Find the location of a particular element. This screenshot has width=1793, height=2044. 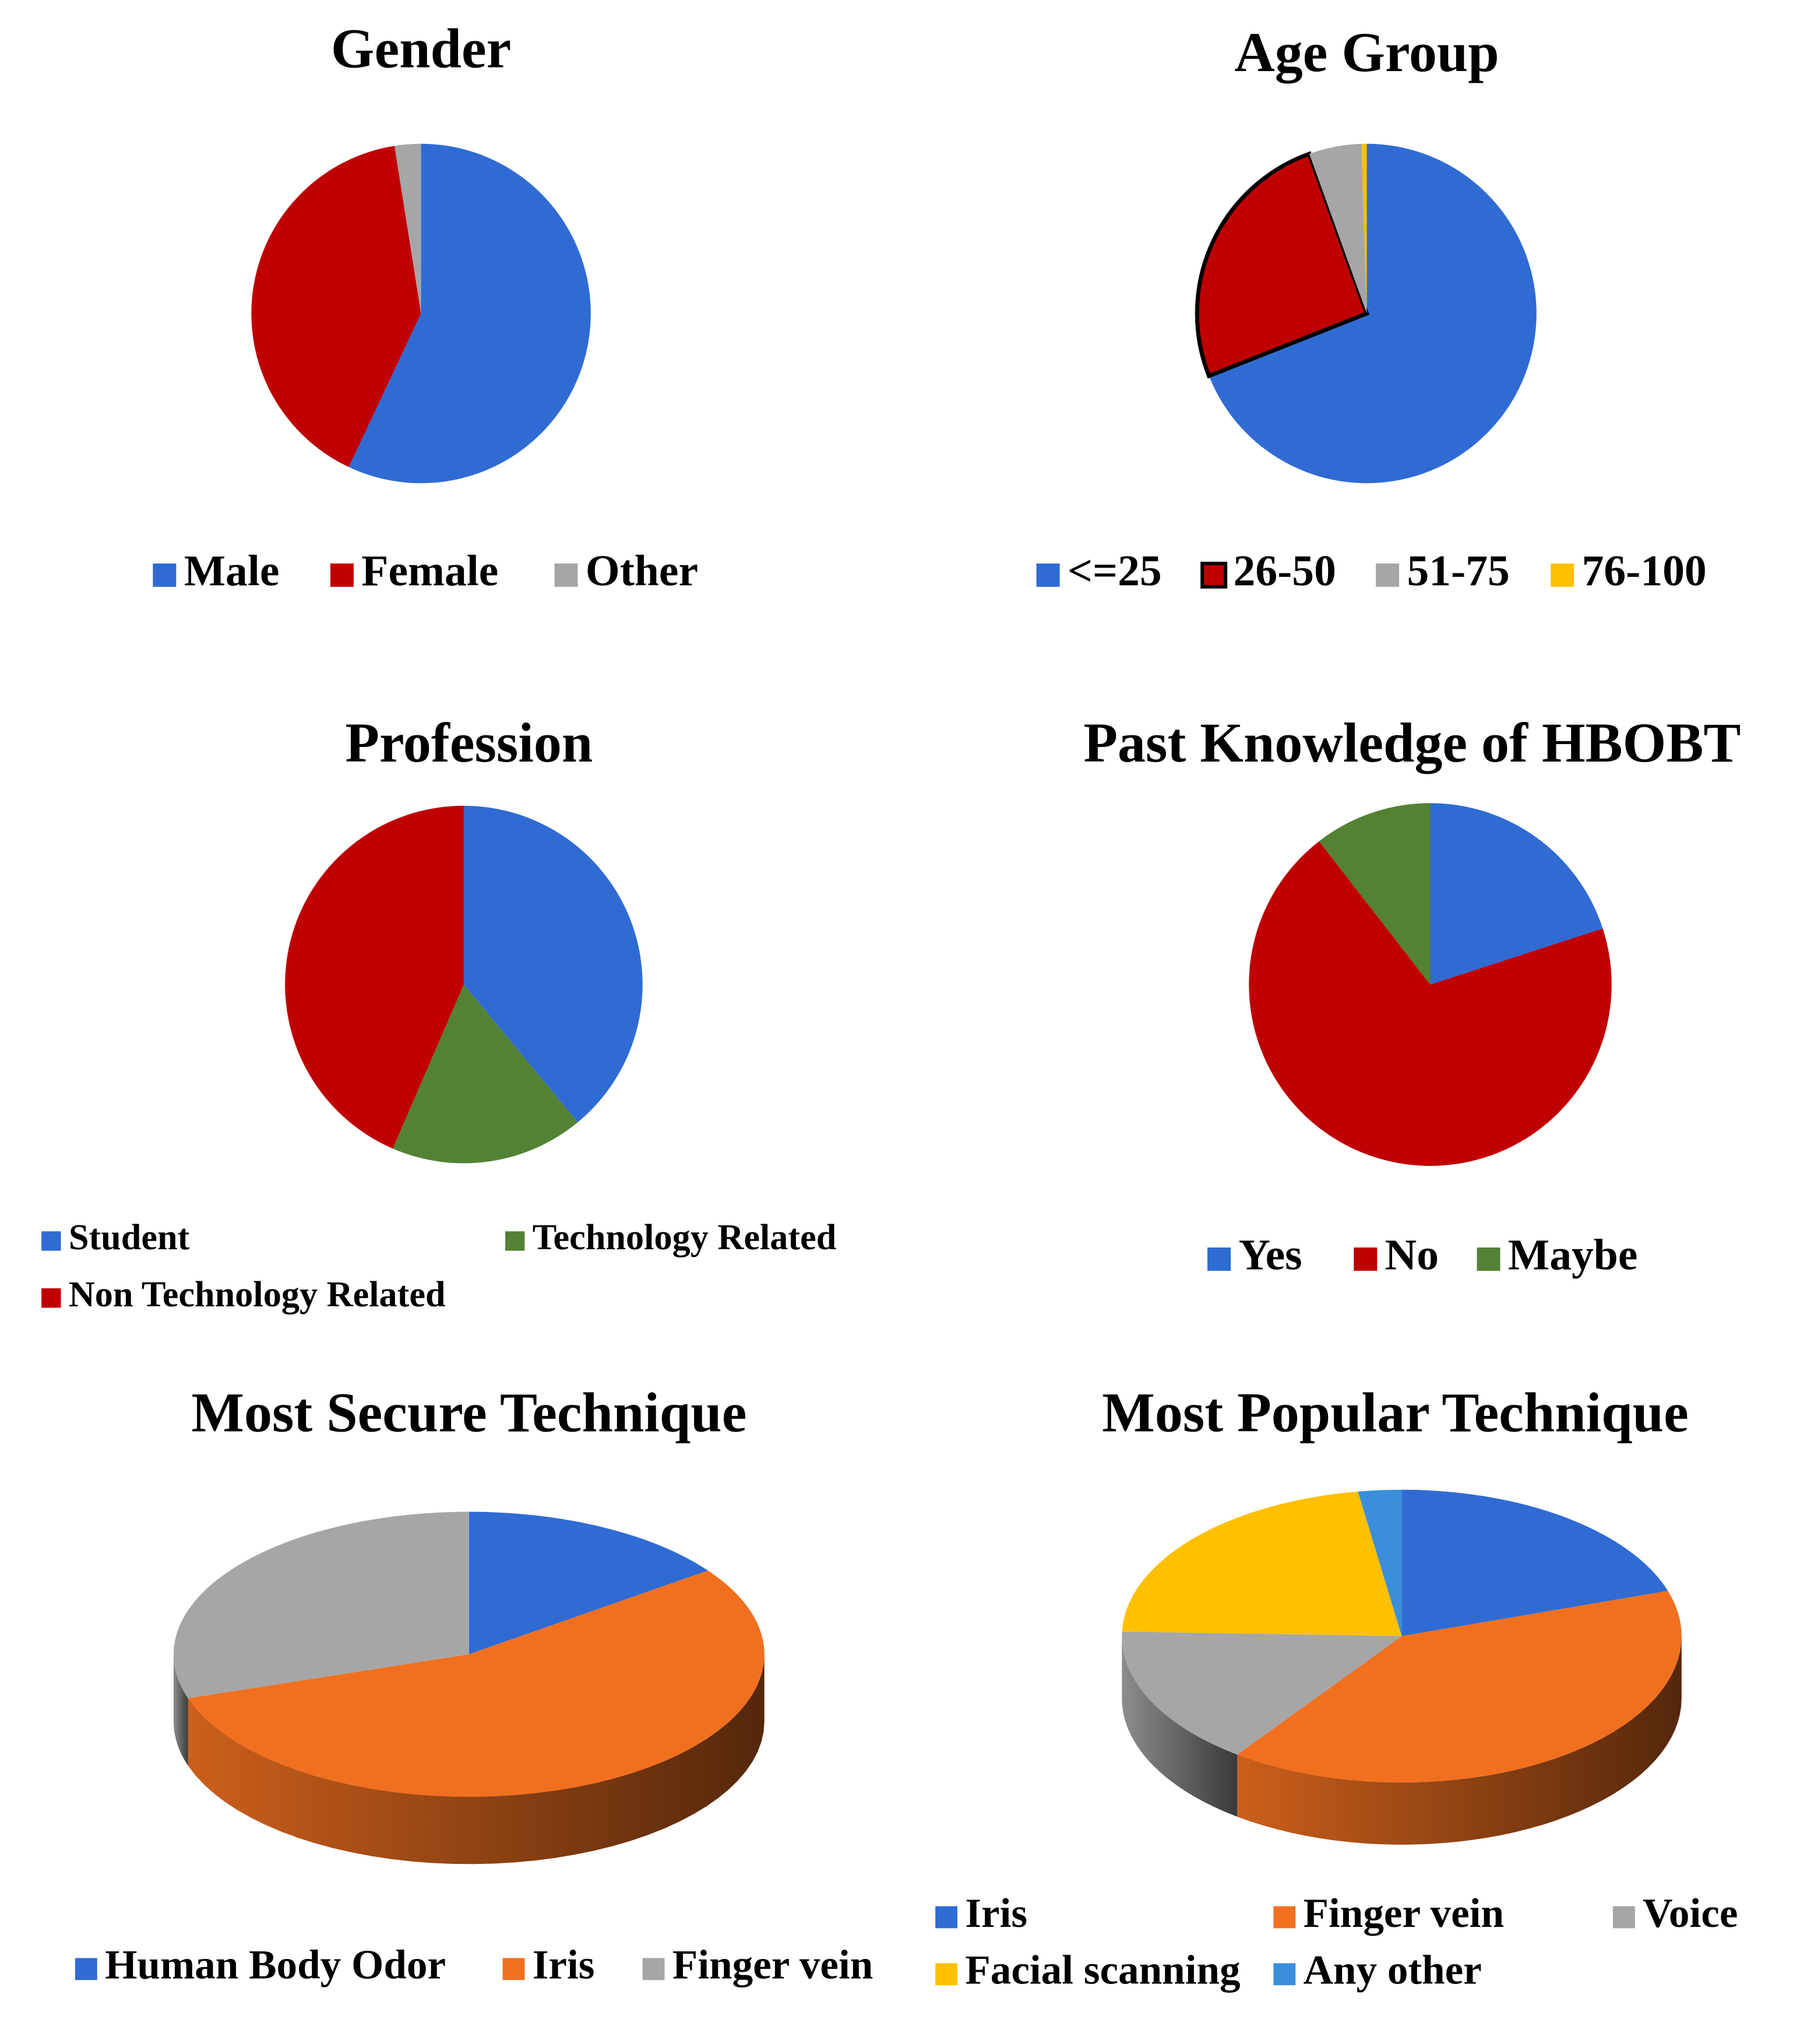

legend-label: Any other is located at coordinates (1393, 1970).